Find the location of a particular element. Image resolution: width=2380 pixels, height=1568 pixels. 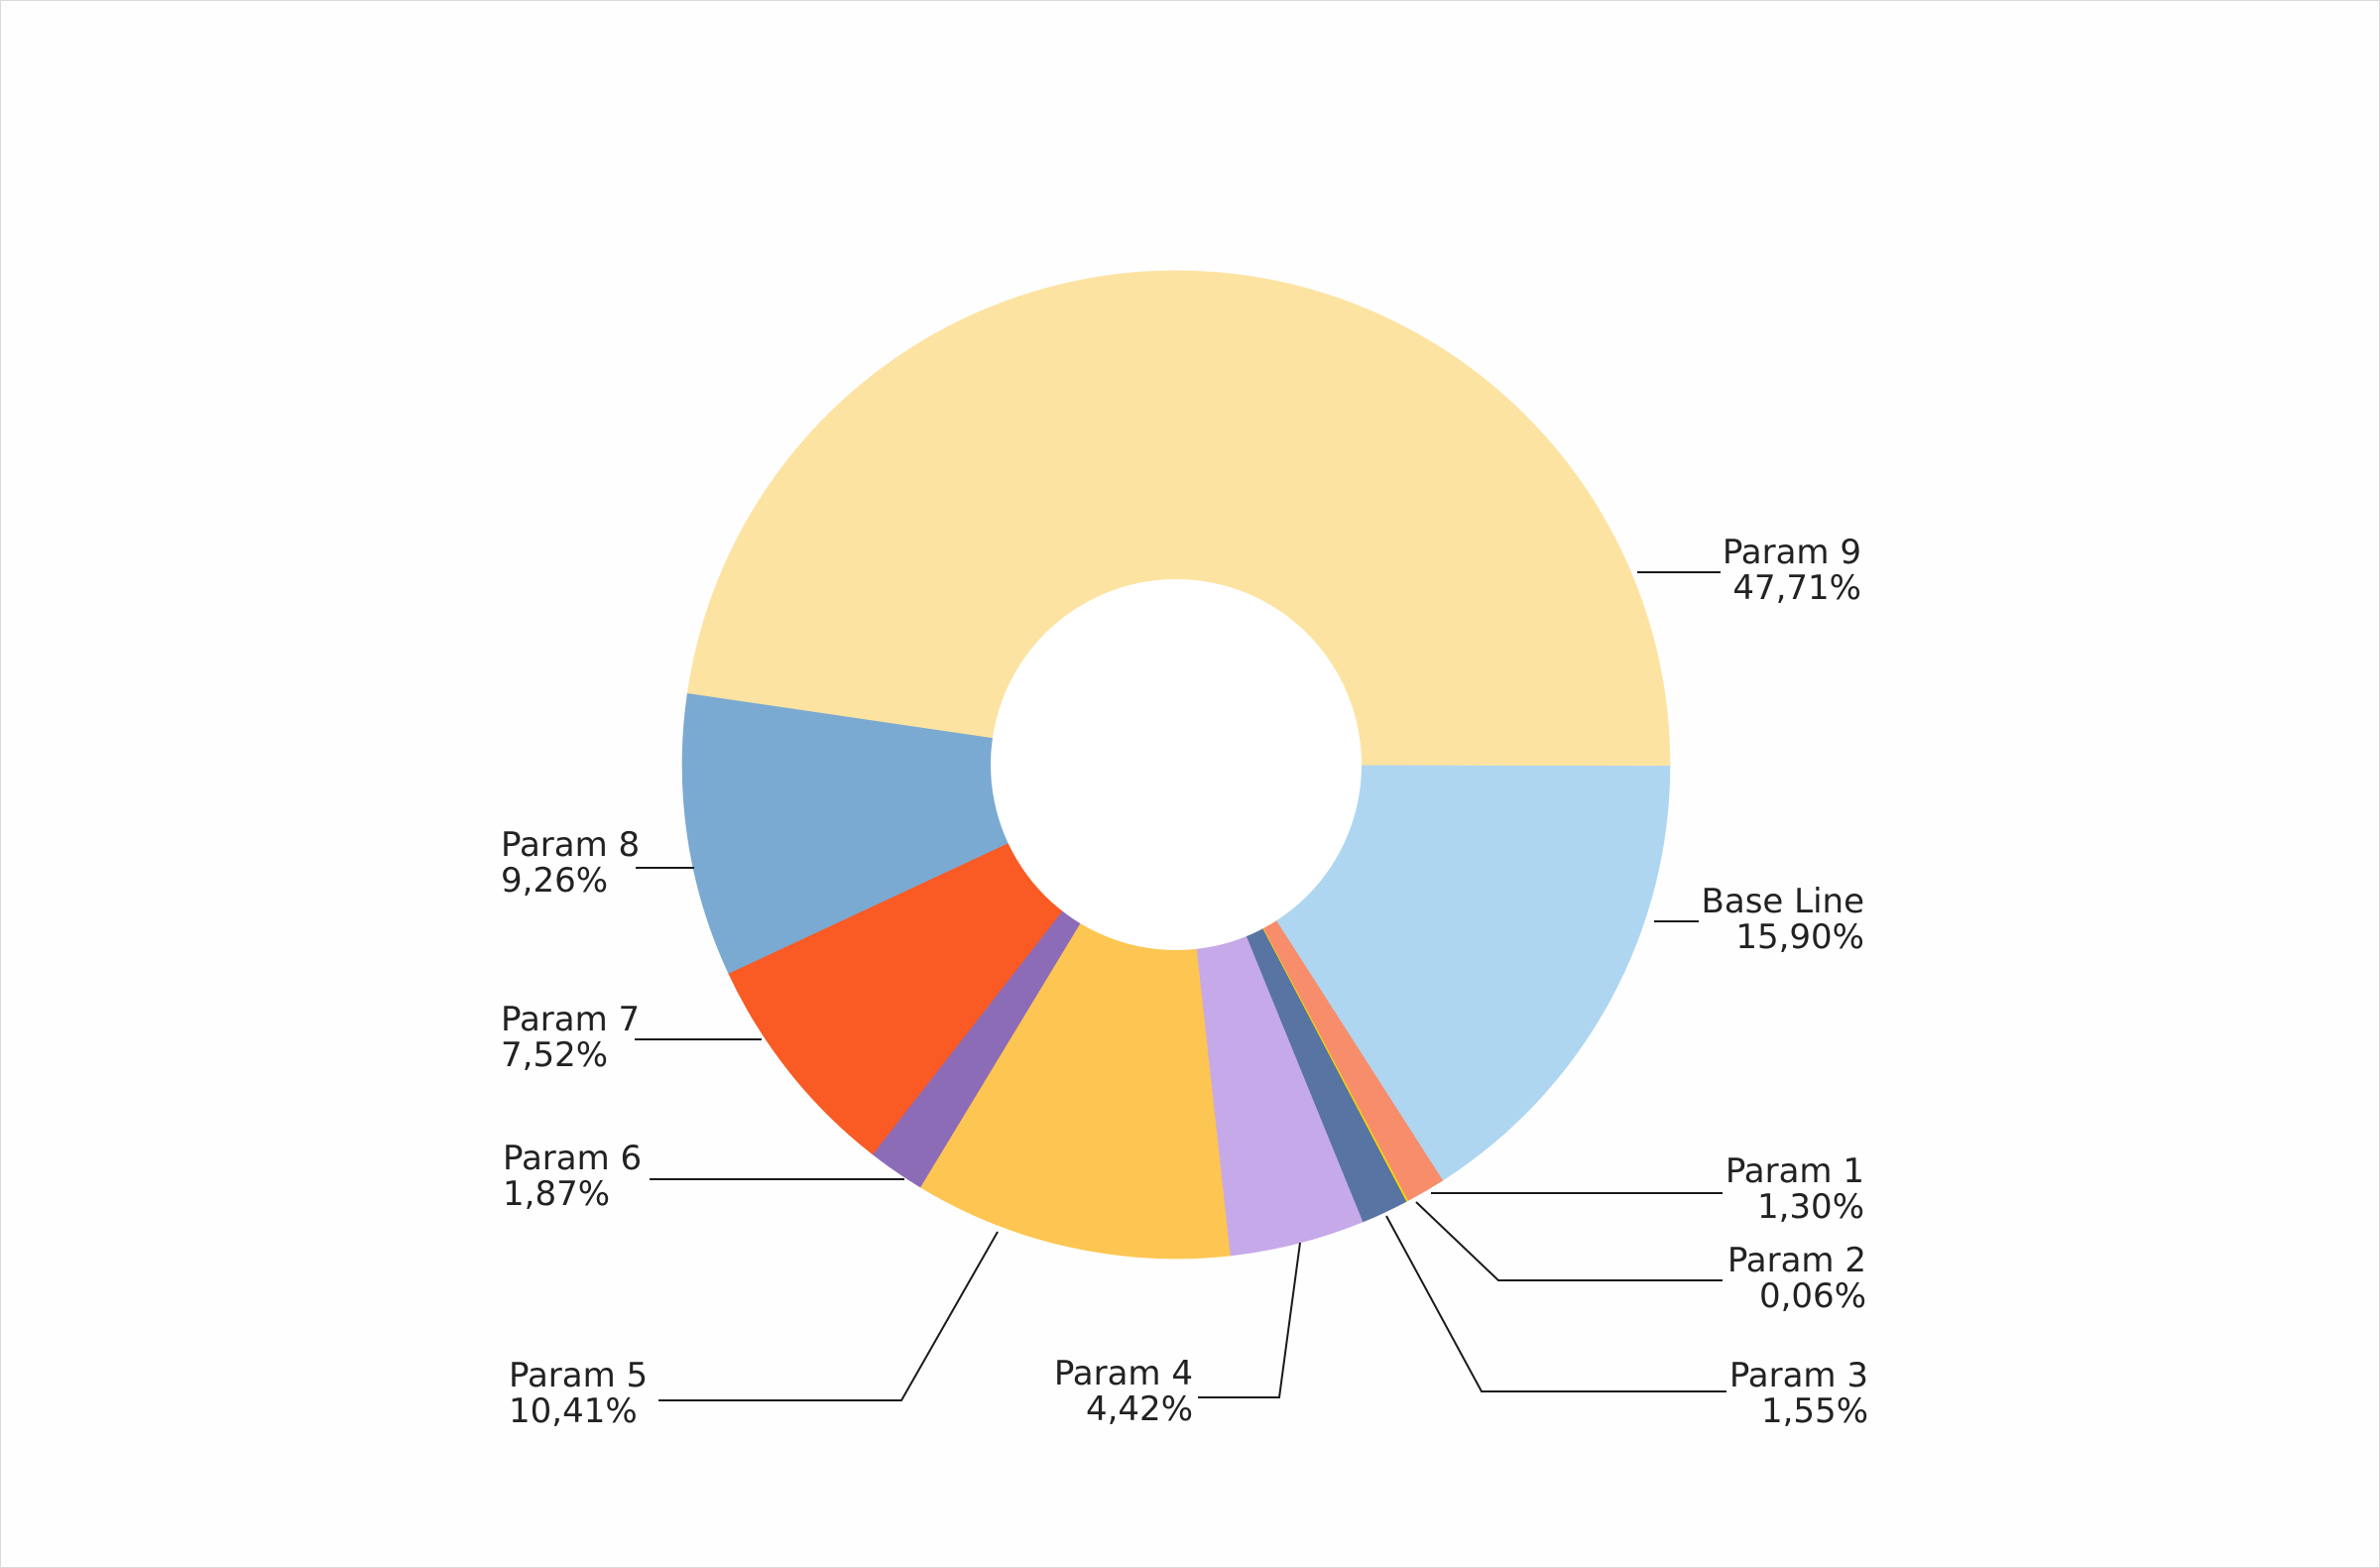

label-value-param-1: 1,30% is located at coordinates (1810, 1207).